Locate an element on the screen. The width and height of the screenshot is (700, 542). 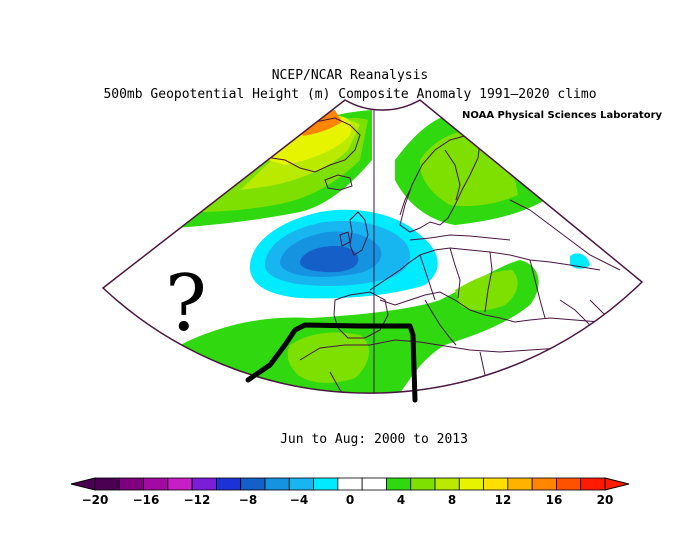
colorbar-left-arrow is located at coordinates (83, 484).